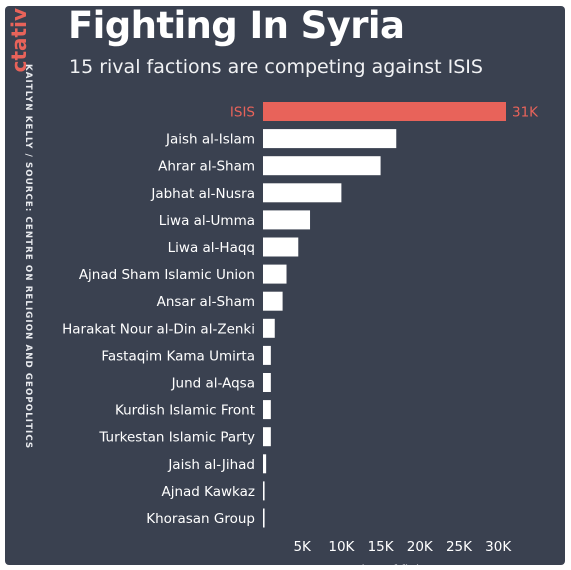 This screenshot has width=571, height=570. Describe the element at coordinates (236, 26) in the screenshot. I see `chart-title: Fighting In Syria` at that location.